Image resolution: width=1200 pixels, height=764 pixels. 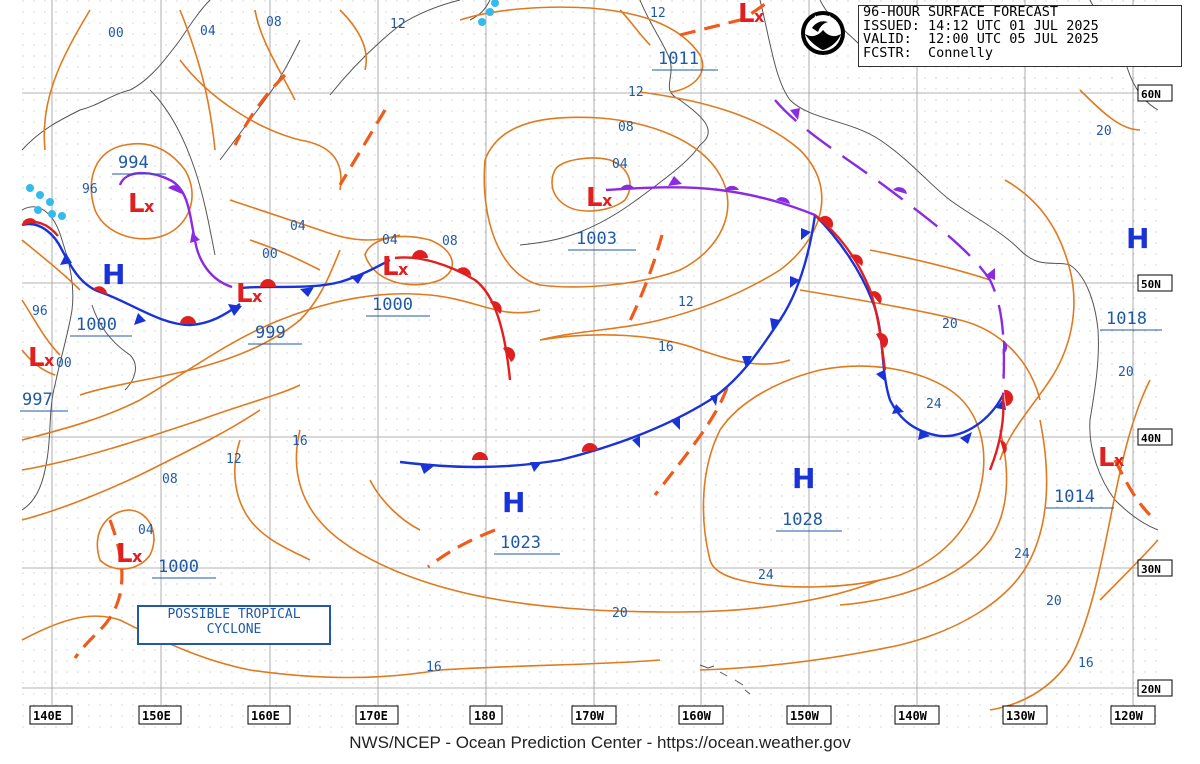 What do you see at coordinates (981, 25) in the screenshot?
I see `issued-time: ISSUED: 14:12 UTC 01 JUL 2025` at bounding box center [981, 25].